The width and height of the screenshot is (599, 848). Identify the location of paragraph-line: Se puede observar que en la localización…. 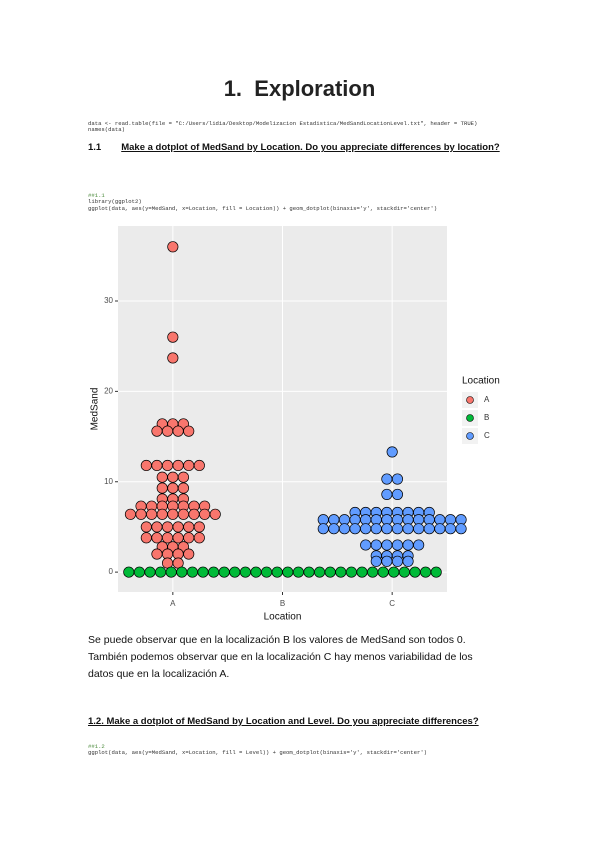
(277, 640).